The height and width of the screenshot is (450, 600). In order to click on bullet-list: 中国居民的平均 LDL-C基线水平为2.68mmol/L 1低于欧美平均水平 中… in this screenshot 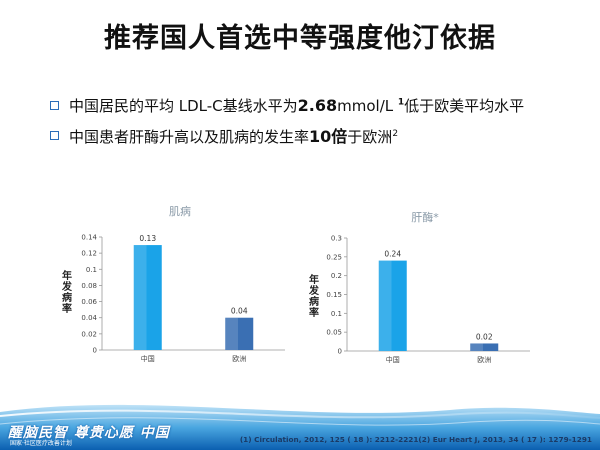, I will do `click(320, 120)`.